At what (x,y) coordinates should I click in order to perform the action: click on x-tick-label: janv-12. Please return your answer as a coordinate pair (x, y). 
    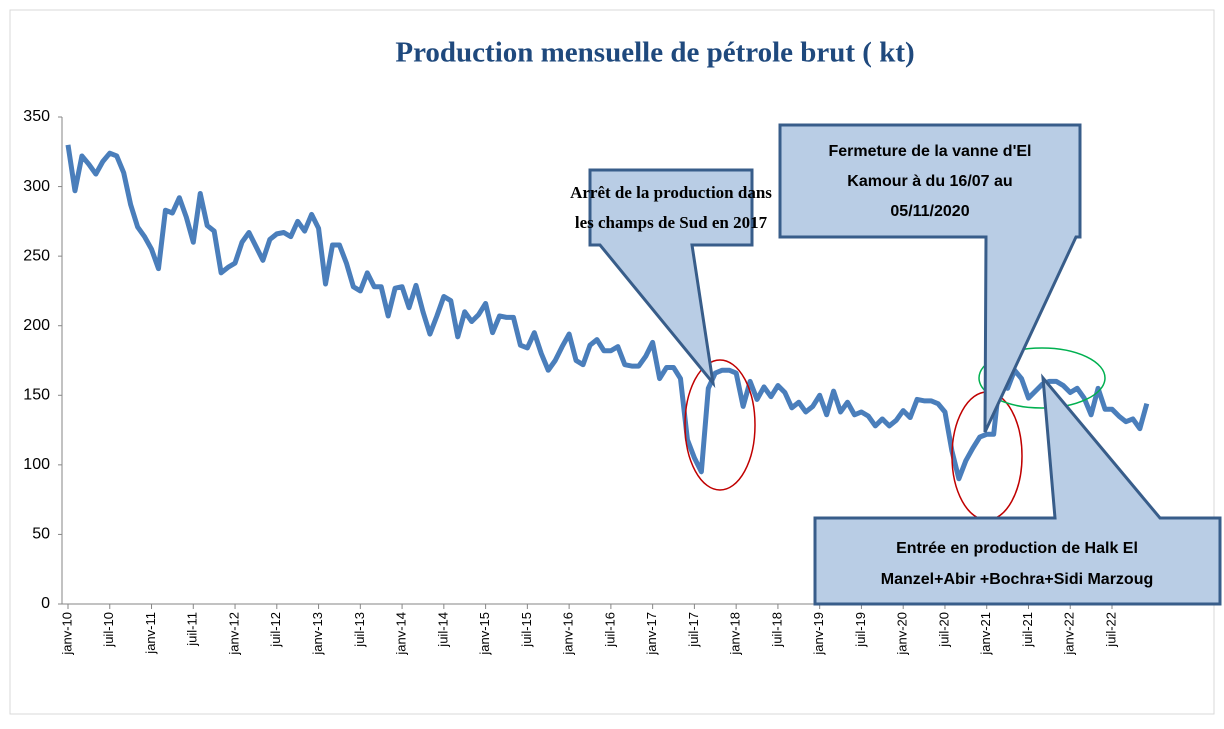
    Looking at the image, I should click on (233, 634).